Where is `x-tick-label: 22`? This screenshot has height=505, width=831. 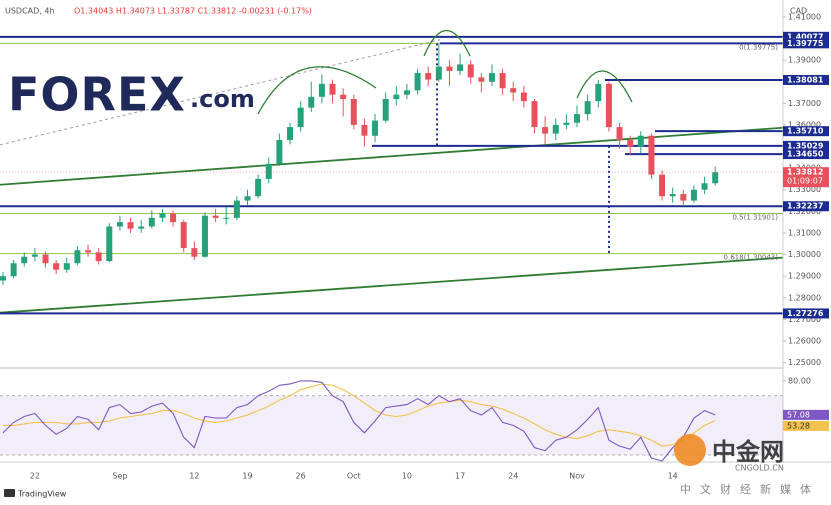
x-tick-label: 22 is located at coordinates (35, 476).